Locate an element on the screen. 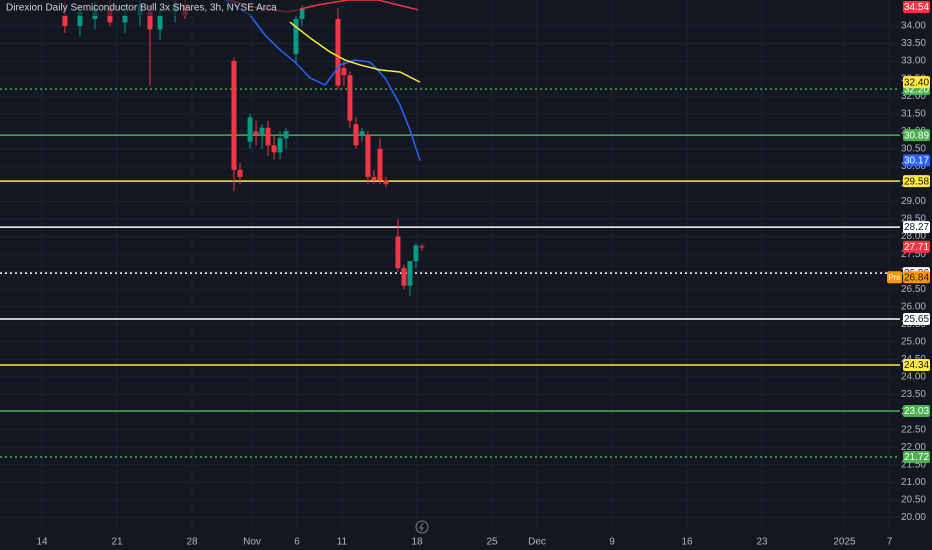 This screenshot has width=932, height=550. price-tag-name-bg is located at coordinates (894, 277).